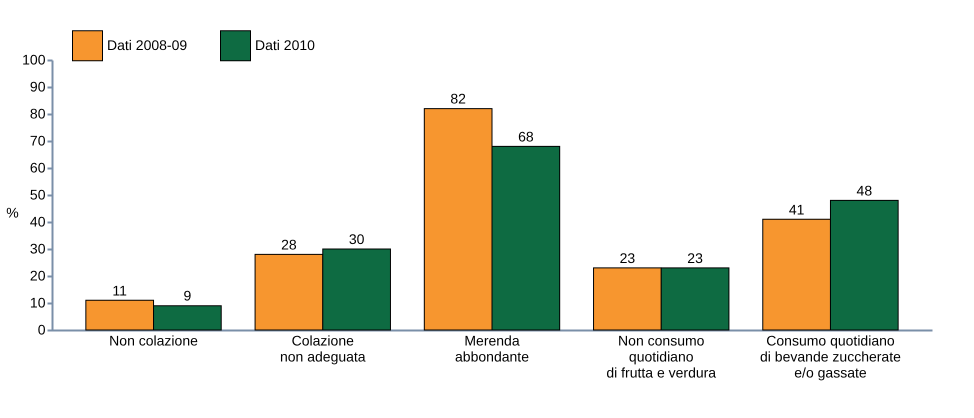 The width and height of the screenshot is (974, 418). Describe the element at coordinates (356, 239) in the screenshot. I see `data-label: 30` at that location.